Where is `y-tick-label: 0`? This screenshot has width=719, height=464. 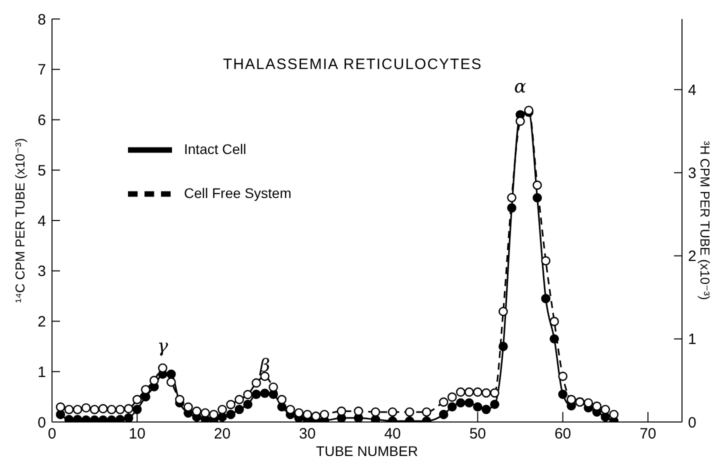 y-tick-label: 0 is located at coordinates (42, 423).